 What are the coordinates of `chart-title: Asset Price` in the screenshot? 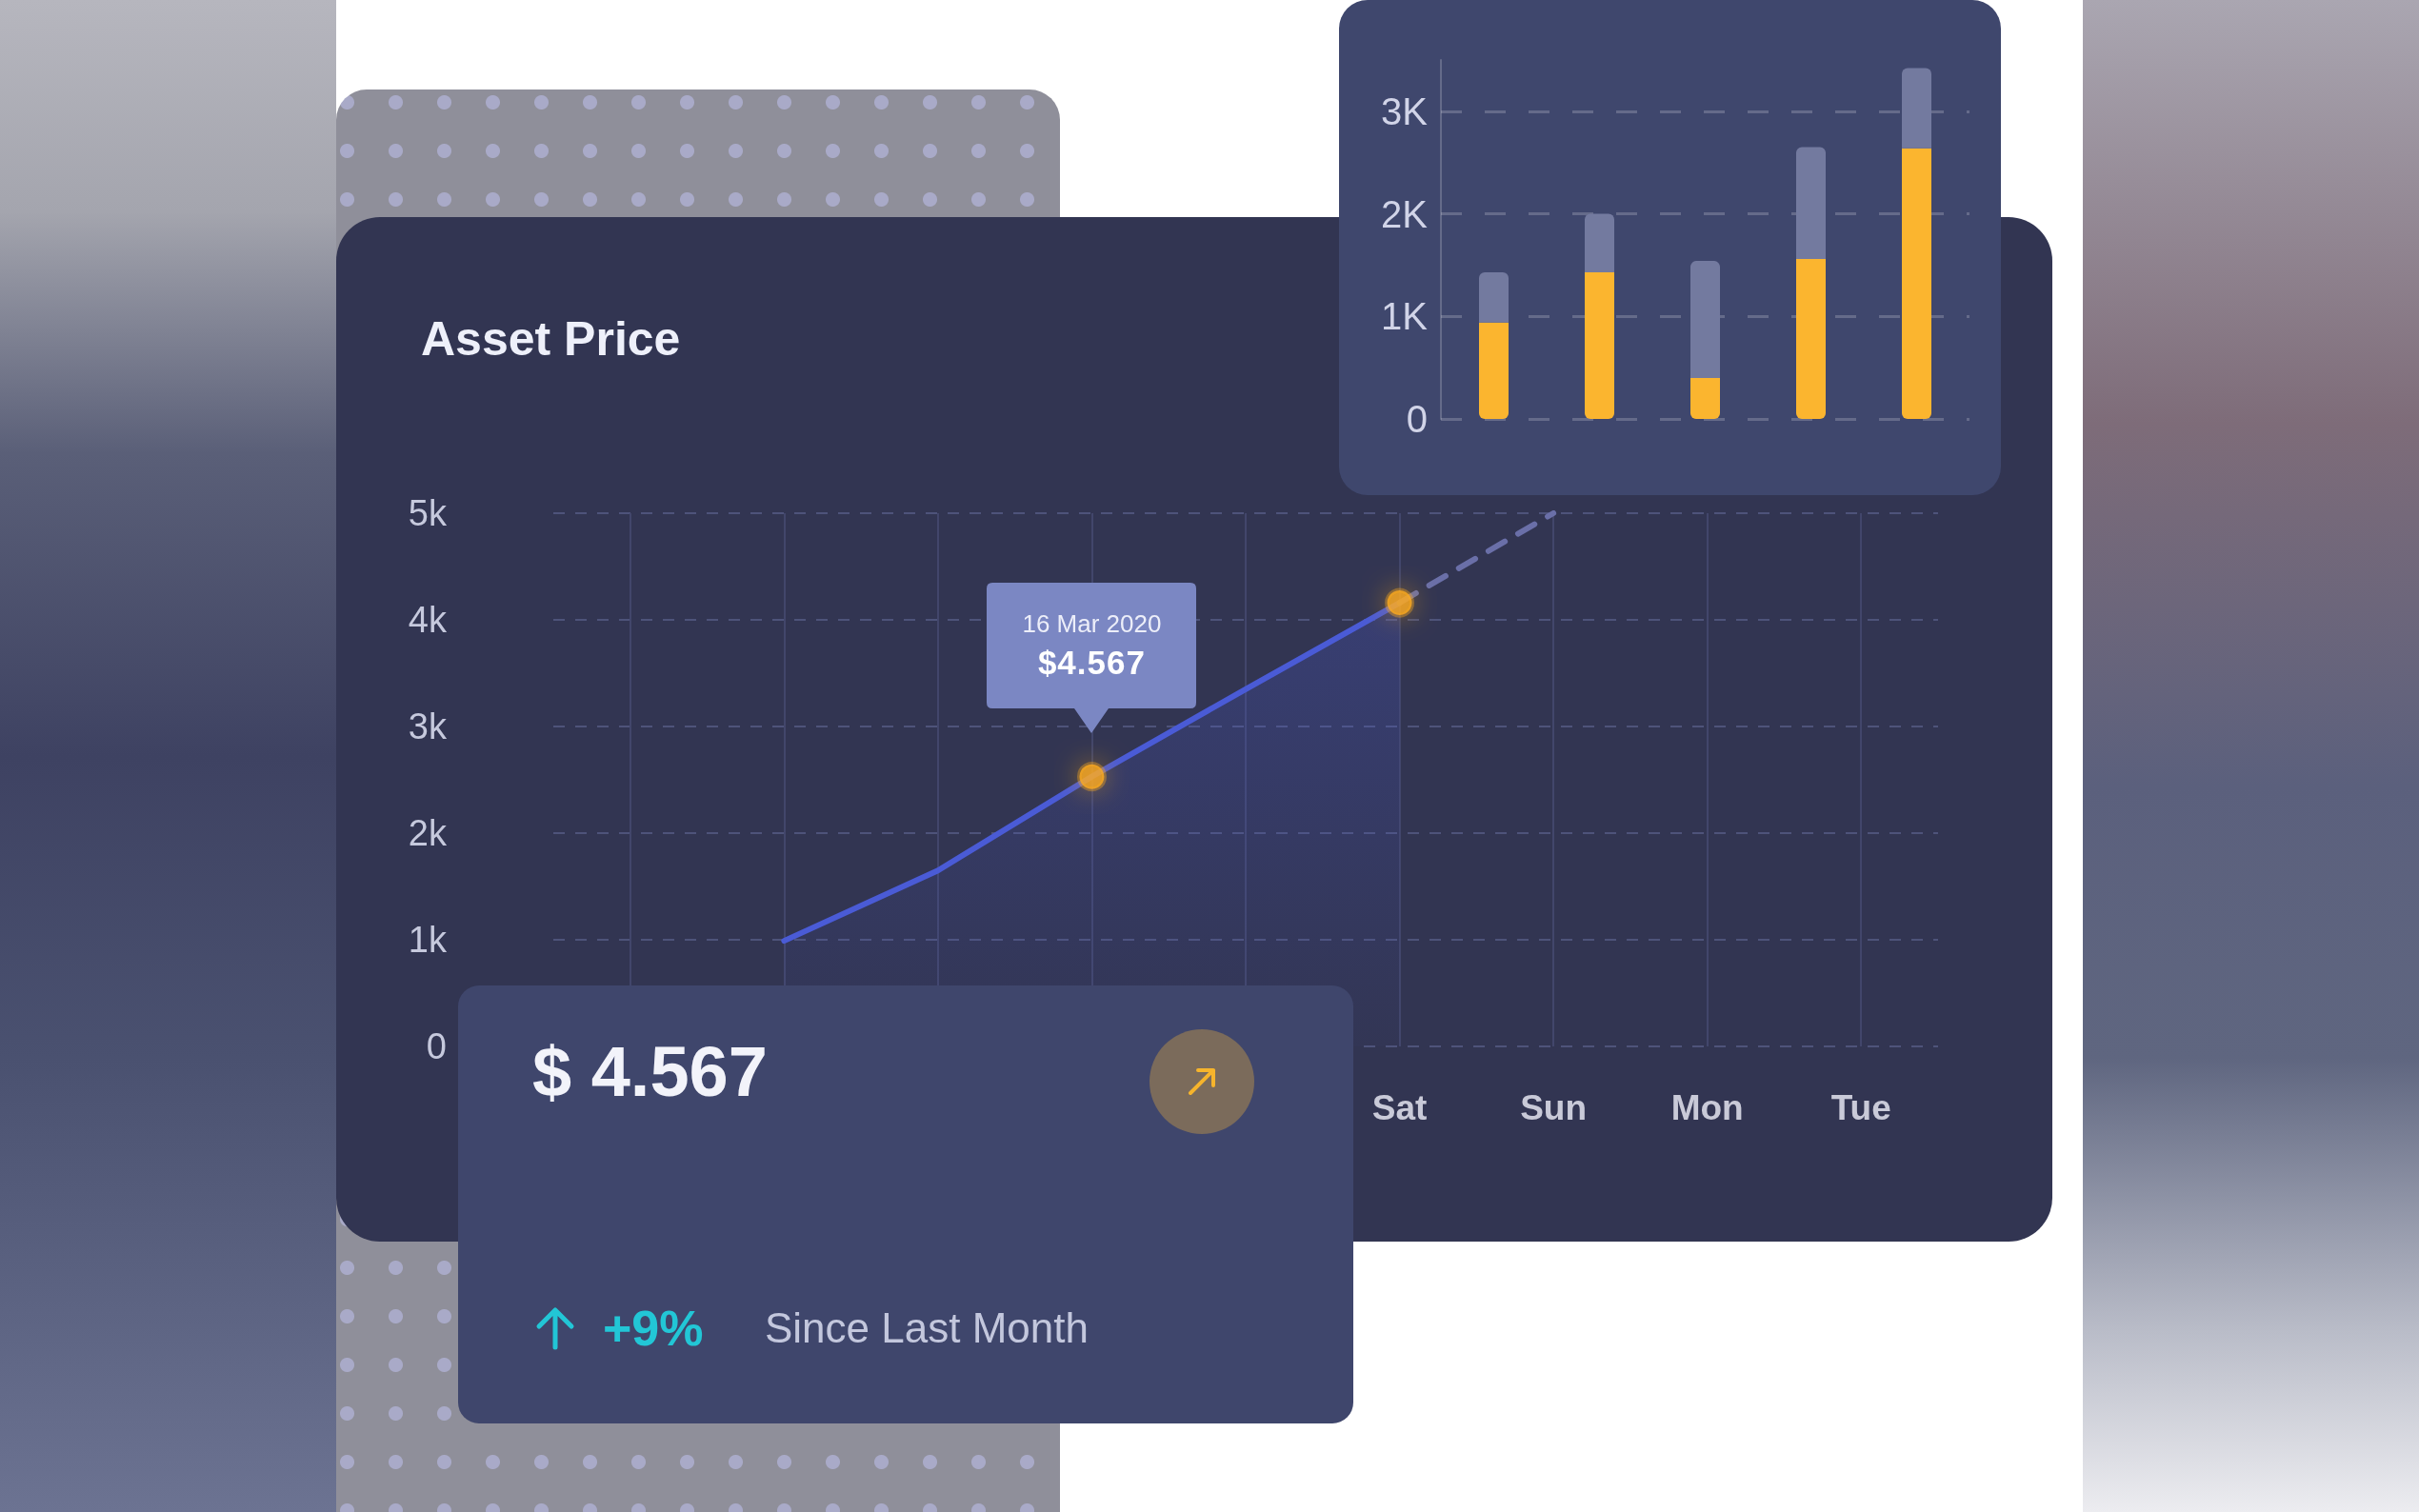 It's located at (551, 339).